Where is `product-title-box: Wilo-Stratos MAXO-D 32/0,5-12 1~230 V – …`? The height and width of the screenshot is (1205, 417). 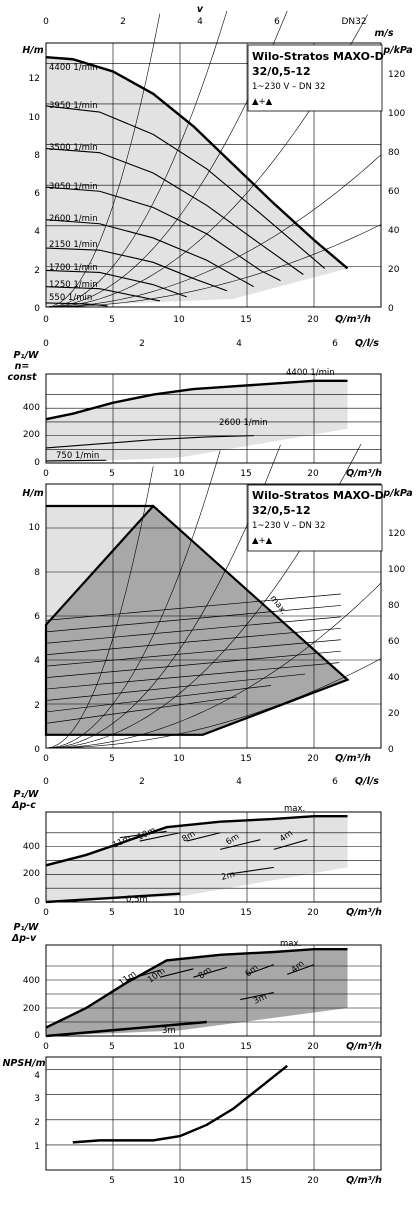
product-title-box: Wilo-Stratos MAXO-D 32/0,5-12 1~230 V – … is located at coordinates (315, 78).